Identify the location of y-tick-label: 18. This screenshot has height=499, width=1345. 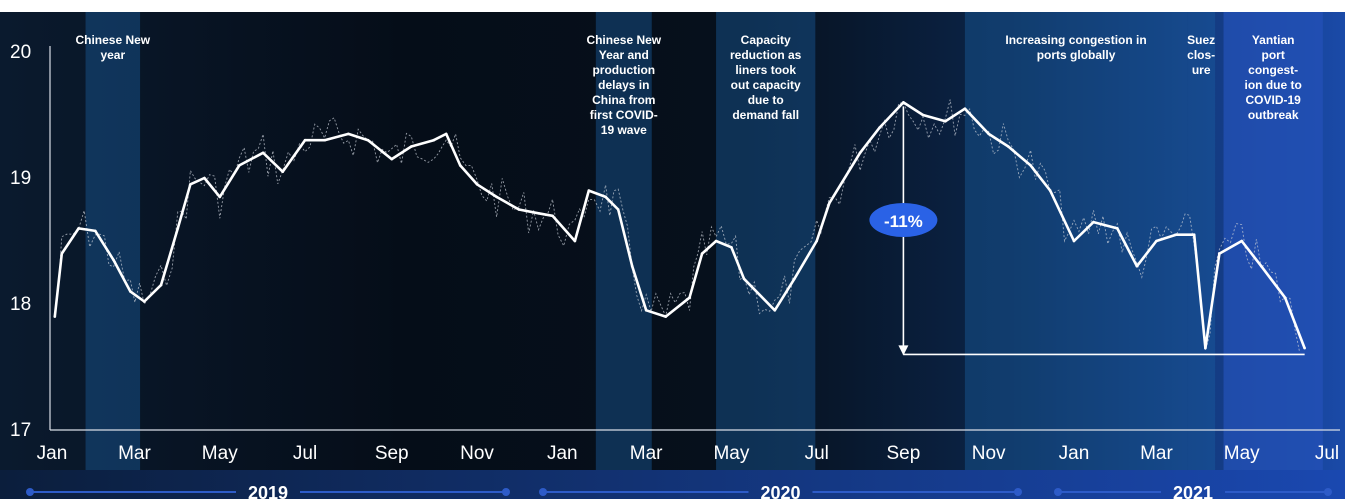
(20, 304).